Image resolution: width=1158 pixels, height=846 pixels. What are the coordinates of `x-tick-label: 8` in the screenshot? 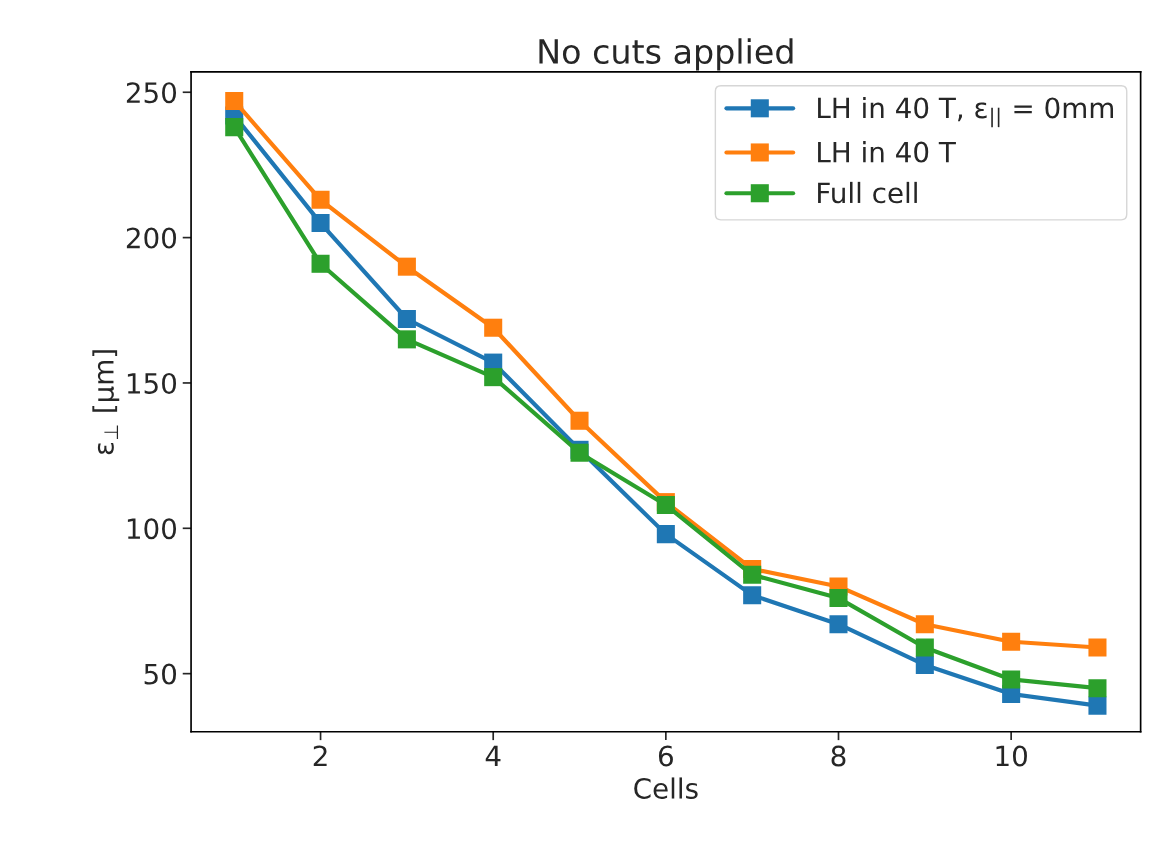 It's located at (838, 756).